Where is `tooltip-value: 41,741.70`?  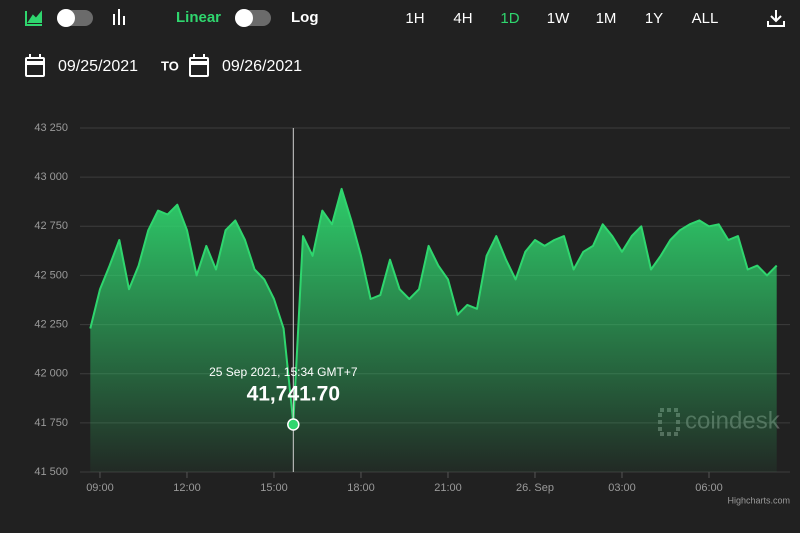
tooltip-value: 41,741.70 is located at coordinates (293, 394).